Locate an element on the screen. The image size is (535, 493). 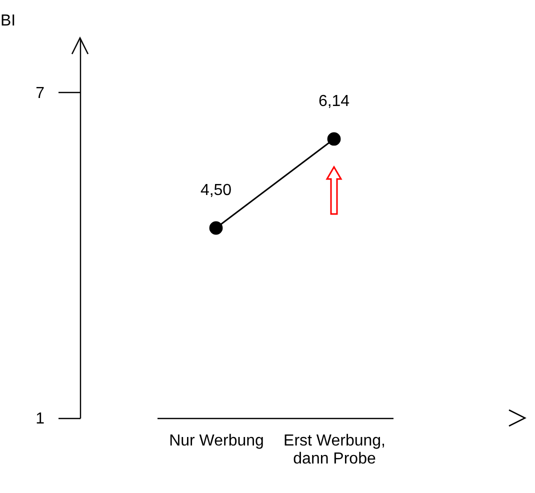
y-axis-title: BI is located at coordinates (8, 21).